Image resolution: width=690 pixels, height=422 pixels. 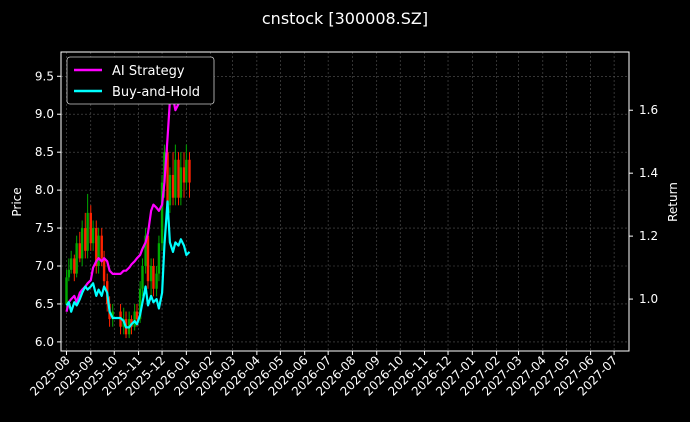 I want to click on y-tick-label: 9.5, so click(x=44, y=76).